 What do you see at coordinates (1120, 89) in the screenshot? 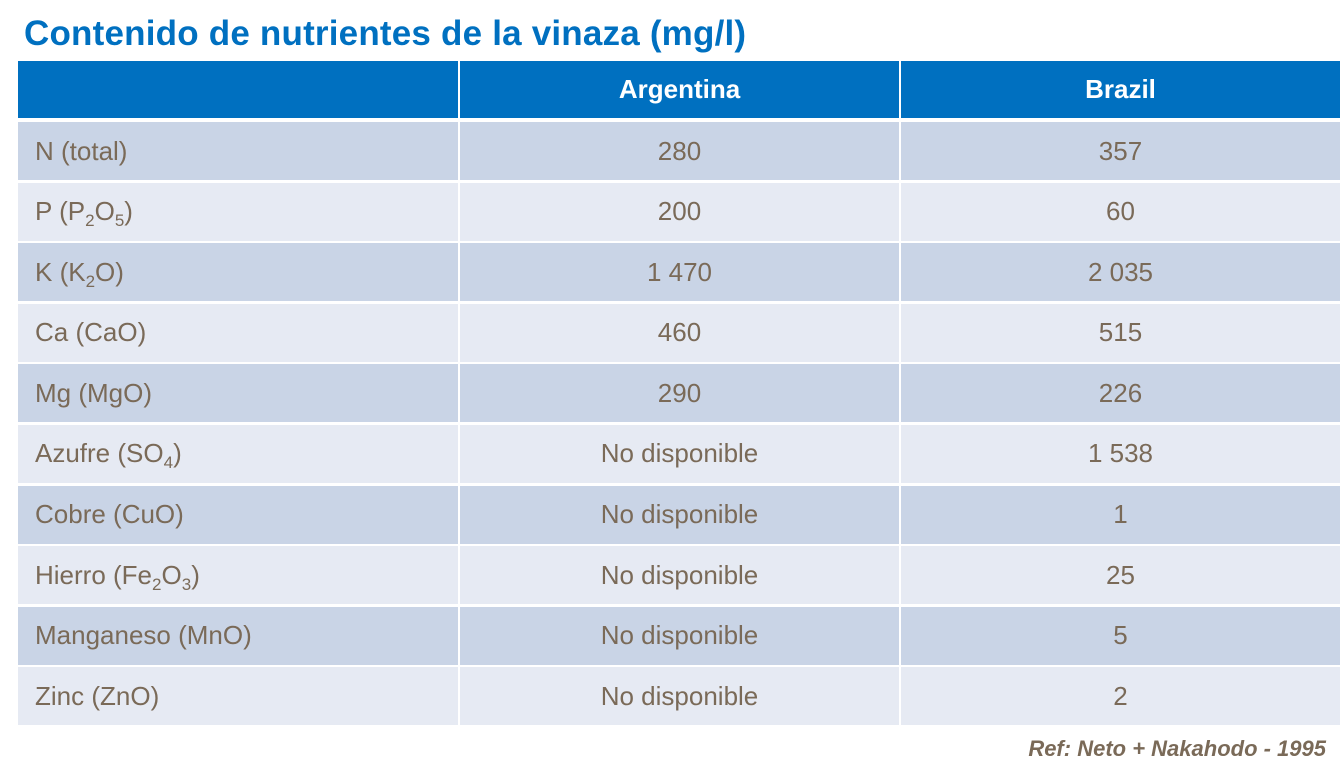
I see `header-cell-brazil: Brazil` at bounding box center [1120, 89].